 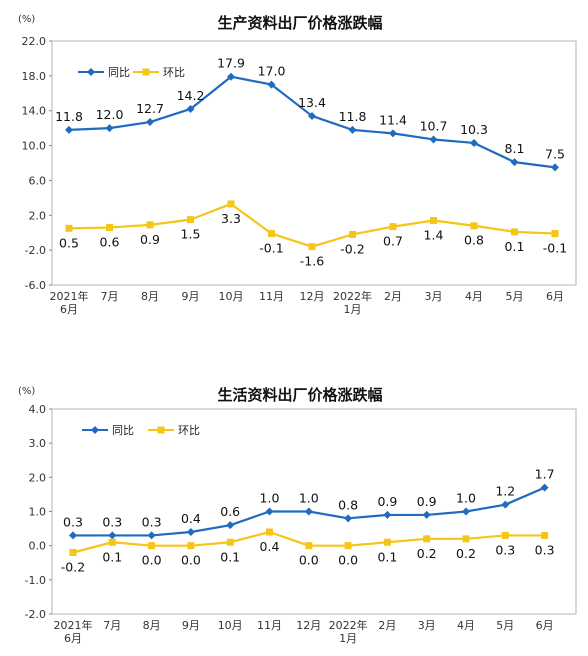 What do you see at coordinates (434, 235) in the screenshot?
I see `data-label: 1.4` at bounding box center [434, 235].